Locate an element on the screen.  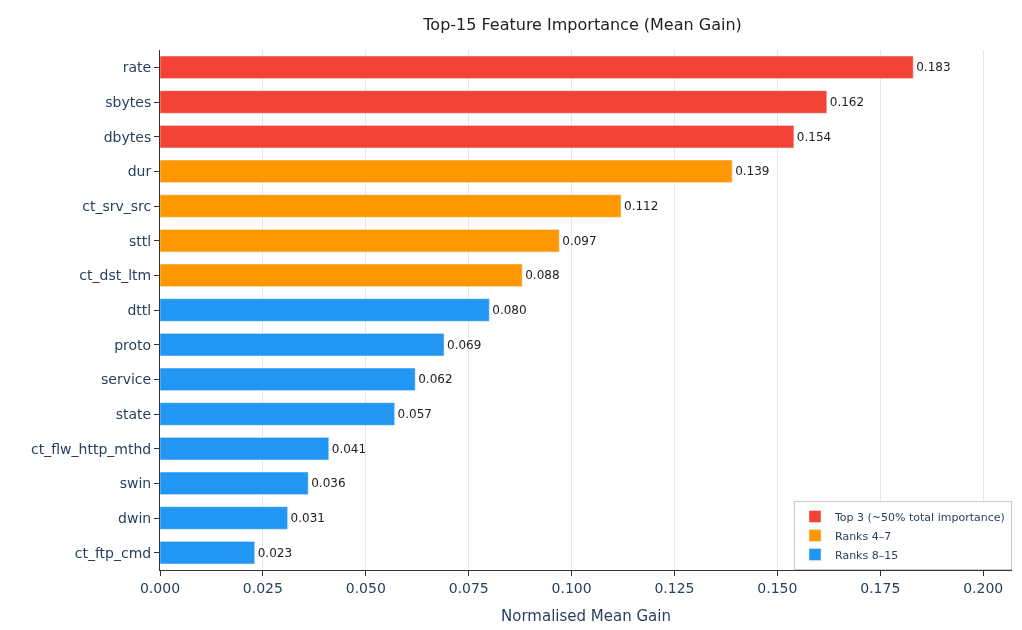
x-tick-label: 0.150 is located at coordinates (777, 587).